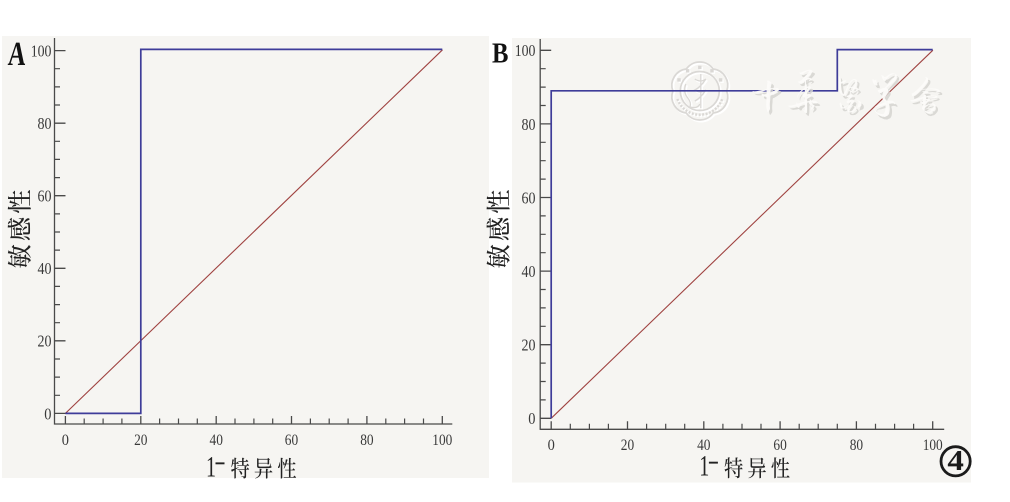 The height and width of the screenshot is (502, 1010). Describe the element at coordinates (17, 55) in the screenshot. I see `svg-text: A` at that location.